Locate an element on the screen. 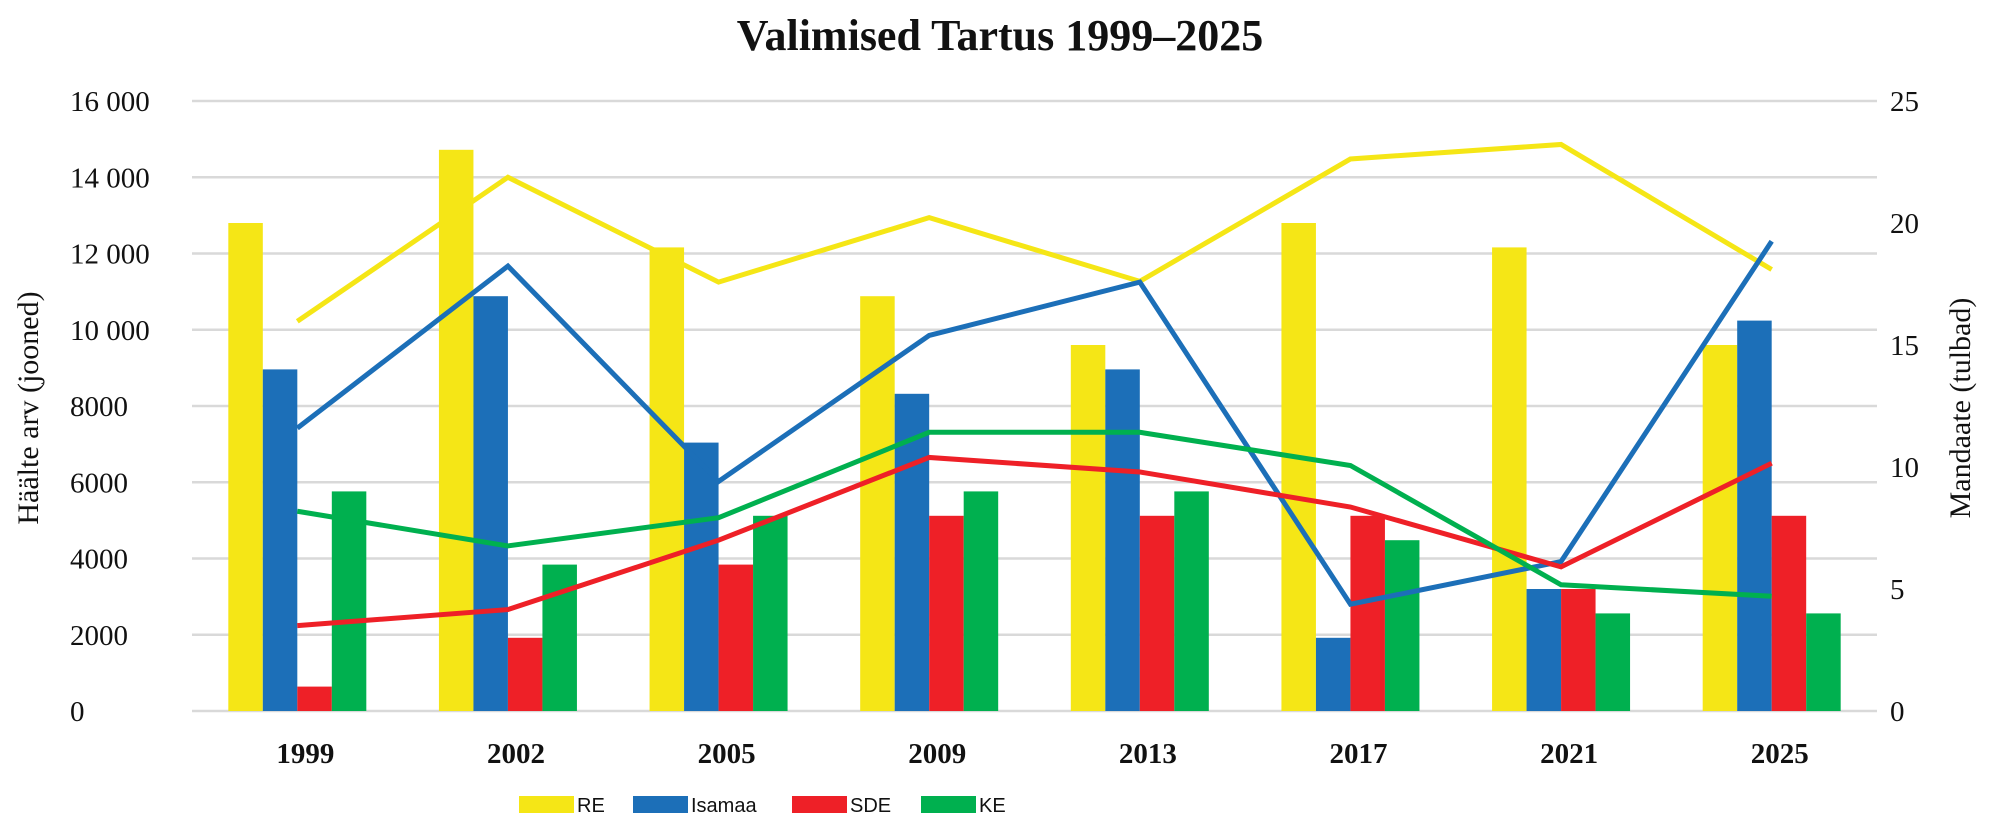 This screenshot has width=2000, height=826. left-tick-label: 8000 is located at coordinates (99, 407).